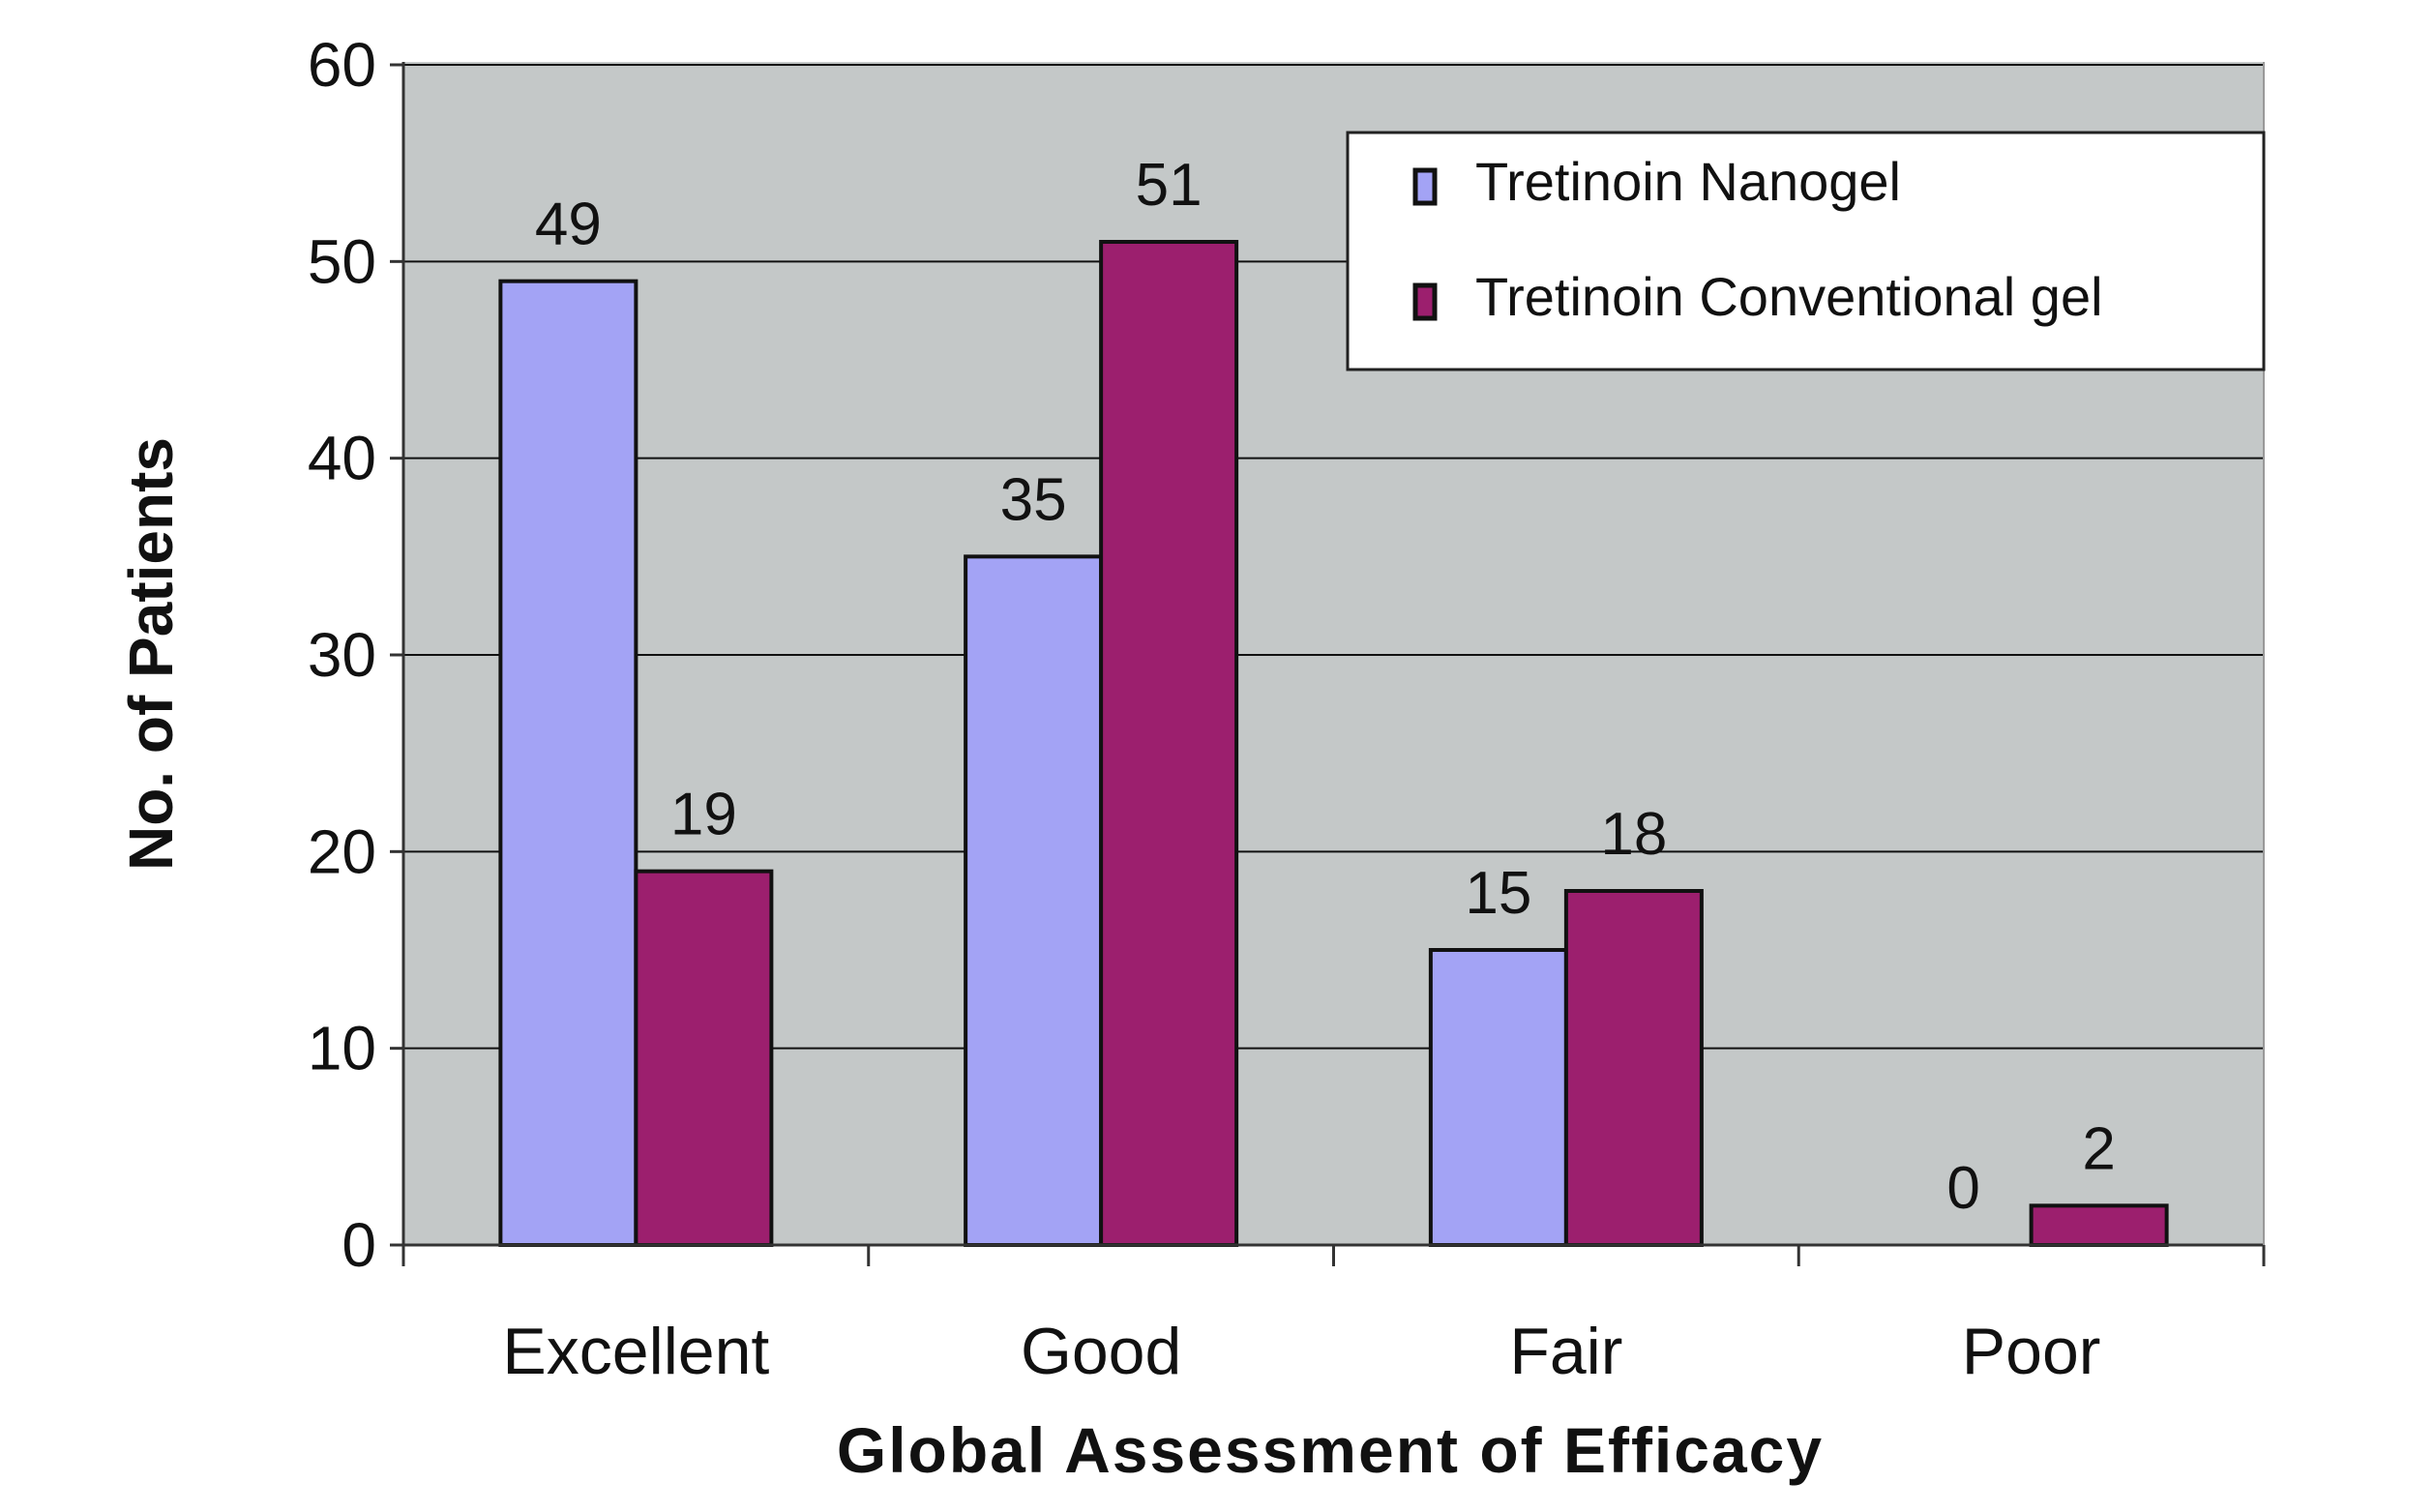 This screenshot has height=1512, width=2435. I want to click on bar-conventional-excellent, so click(704, 1058).